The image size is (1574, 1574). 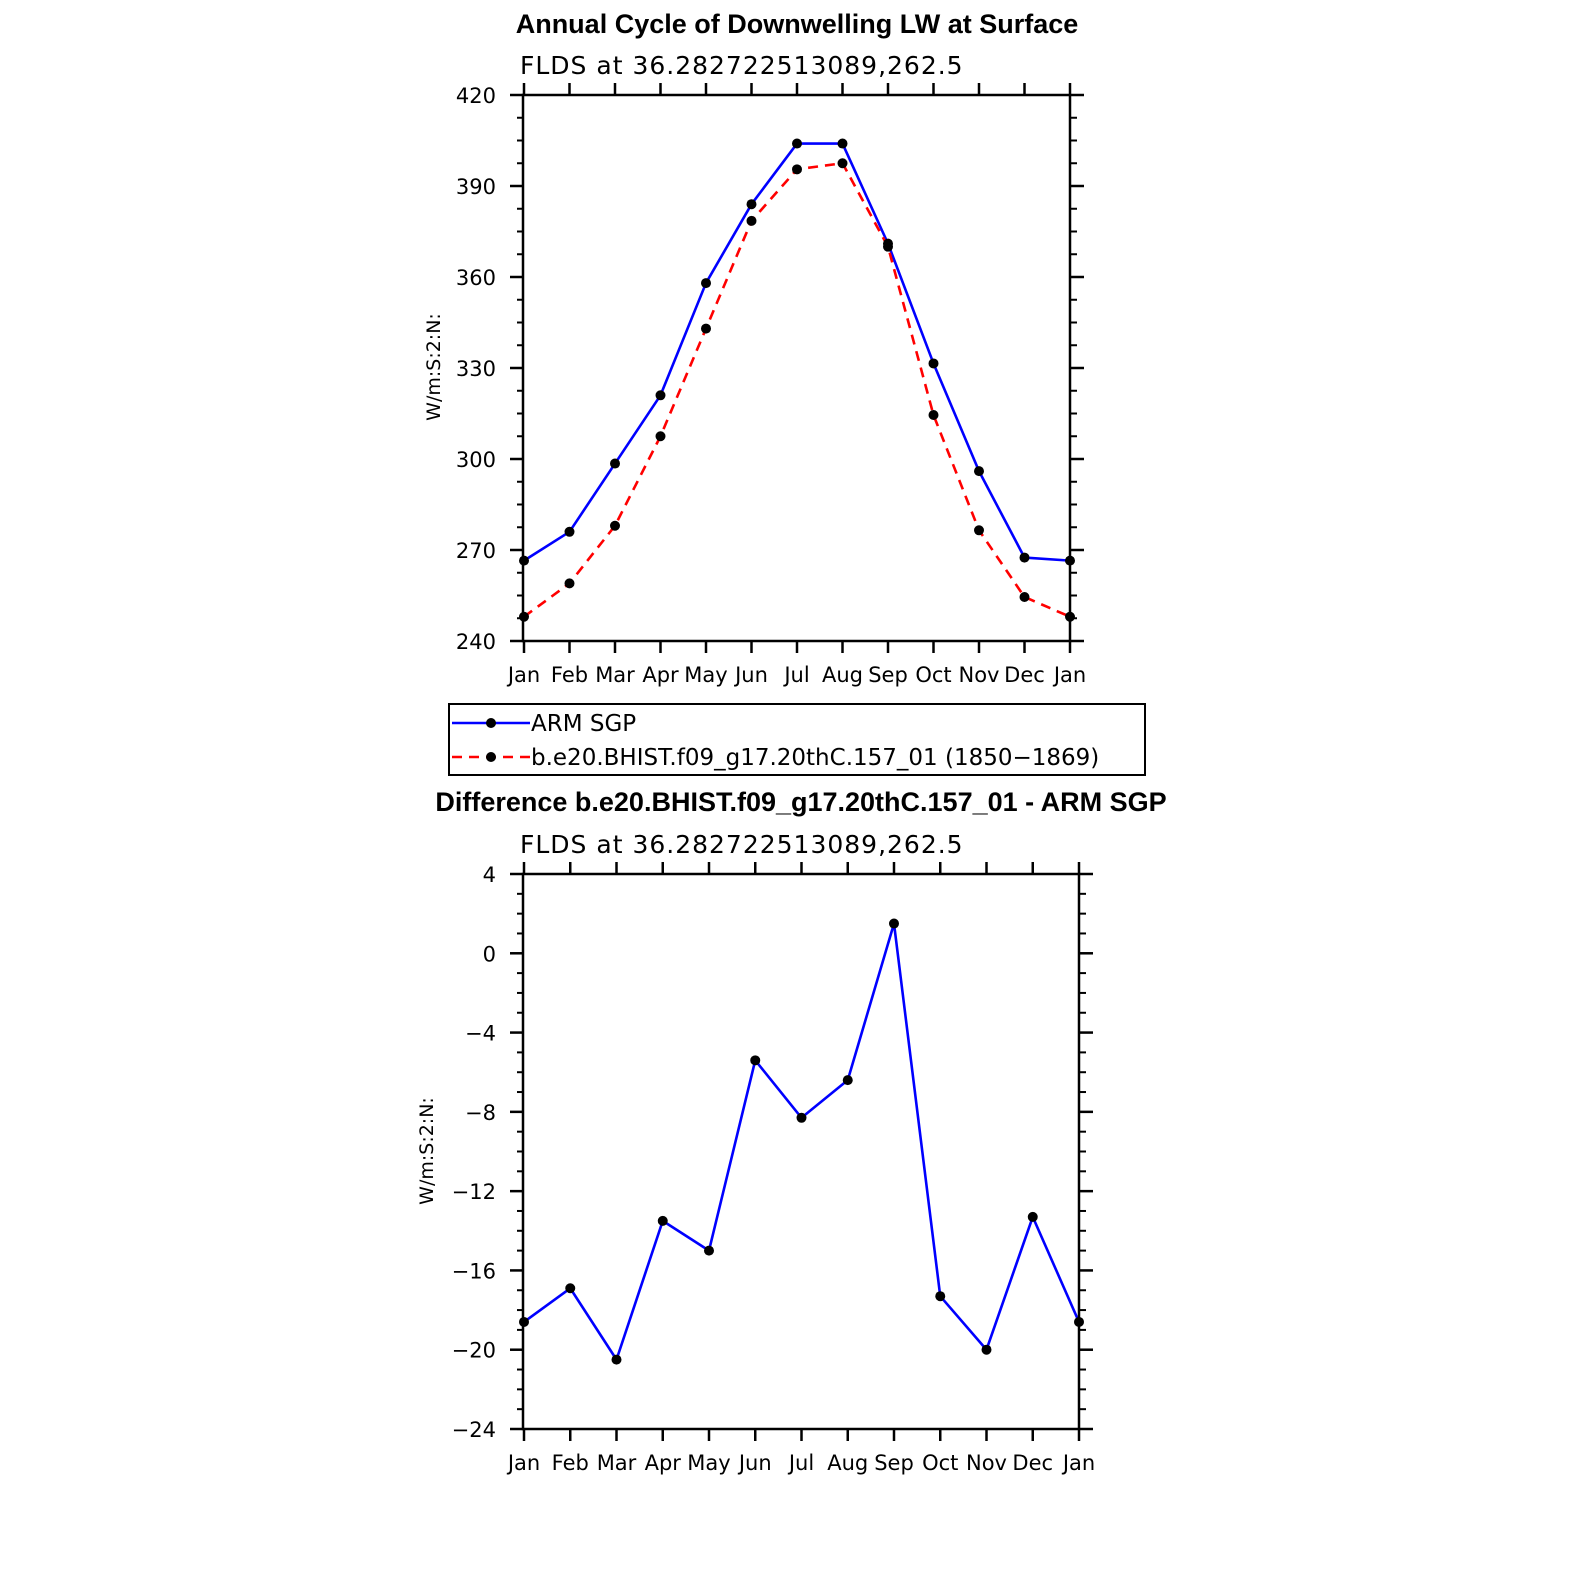 What do you see at coordinates (427, 1151) in the screenshot?
I see `chart2-ylabel: W/m:S:2:N:` at bounding box center [427, 1151].